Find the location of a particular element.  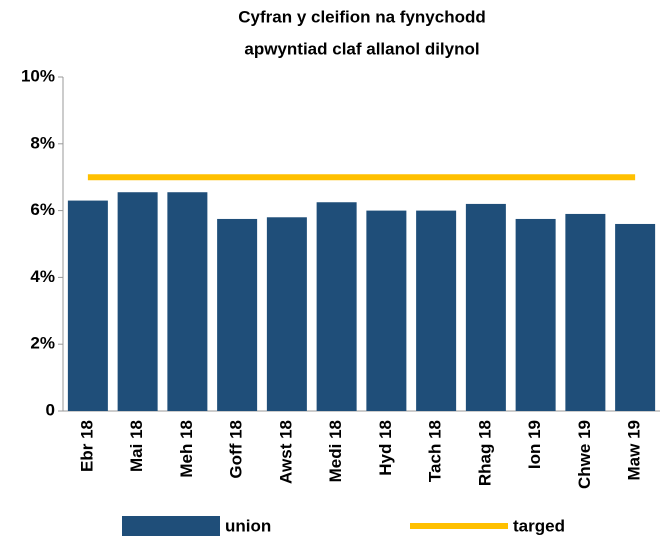

x-tick-label: Rhag 18 is located at coordinates (484, 453).